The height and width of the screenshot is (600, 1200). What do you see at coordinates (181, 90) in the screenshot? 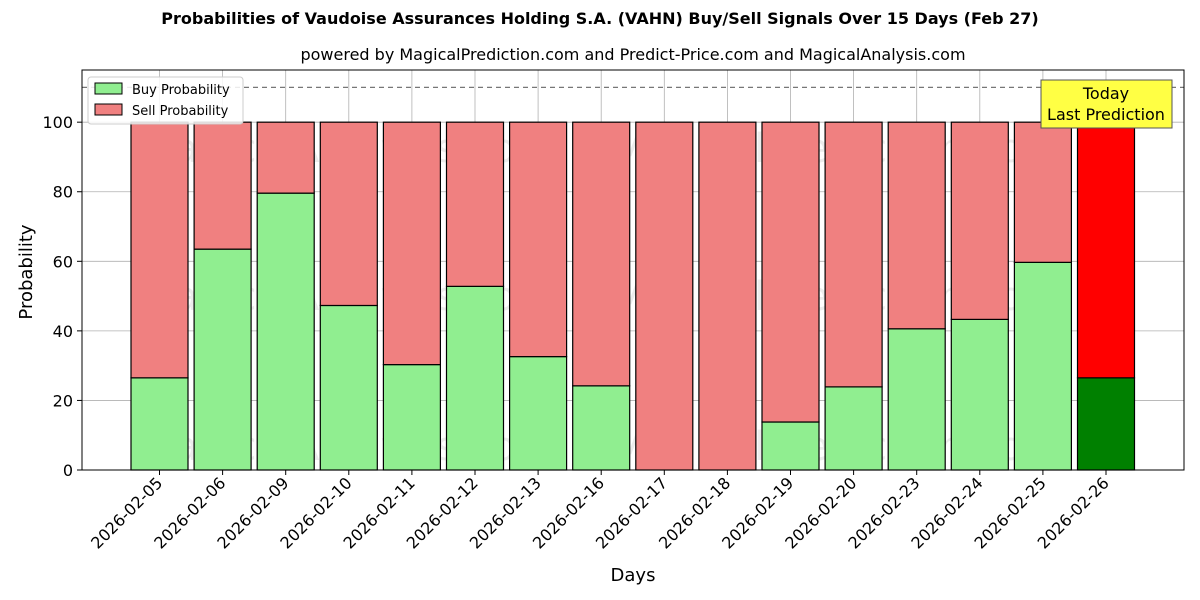
I see `legend-label-buy: Buy Probability` at bounding box center [181, 90].